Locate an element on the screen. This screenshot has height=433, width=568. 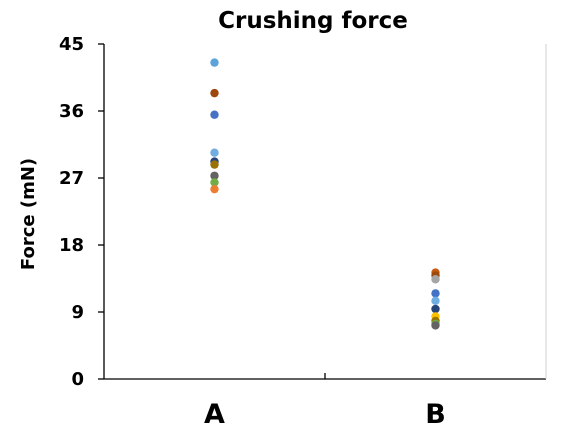
chart-title: Crushing force is located at coordinates (313, 21).